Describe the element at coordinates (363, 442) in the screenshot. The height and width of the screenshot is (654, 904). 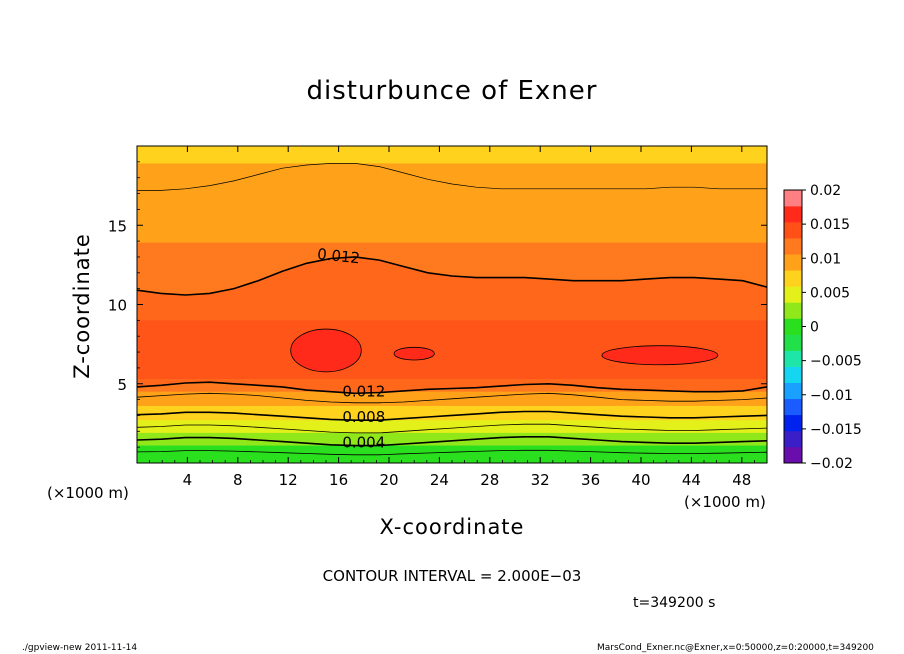
I see `contour-label-3: 0.004` at that location.